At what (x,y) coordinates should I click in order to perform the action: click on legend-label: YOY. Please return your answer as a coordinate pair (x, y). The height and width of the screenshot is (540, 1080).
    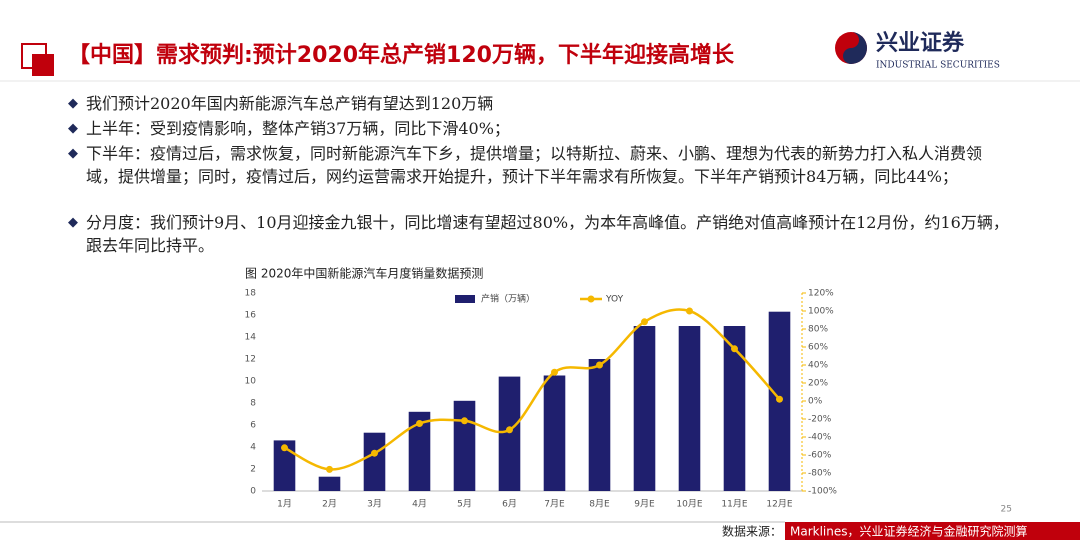
    Looking at the image, I should click on (614, 300).